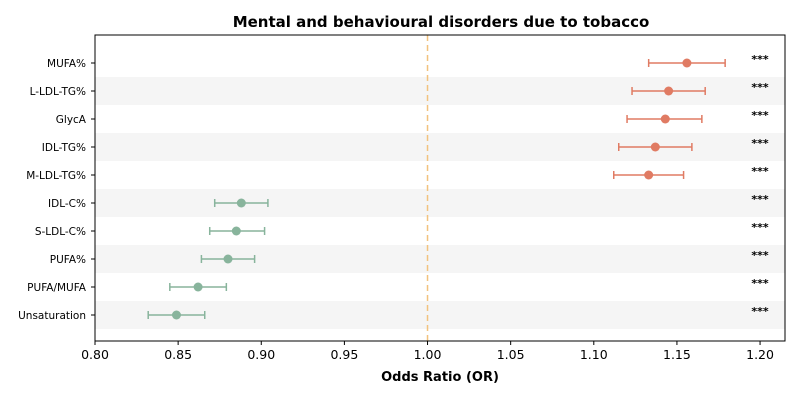 The width and height of the screenshot is (800, 400). I want to click on x-tick-label: 1.20, so click(760, 354).